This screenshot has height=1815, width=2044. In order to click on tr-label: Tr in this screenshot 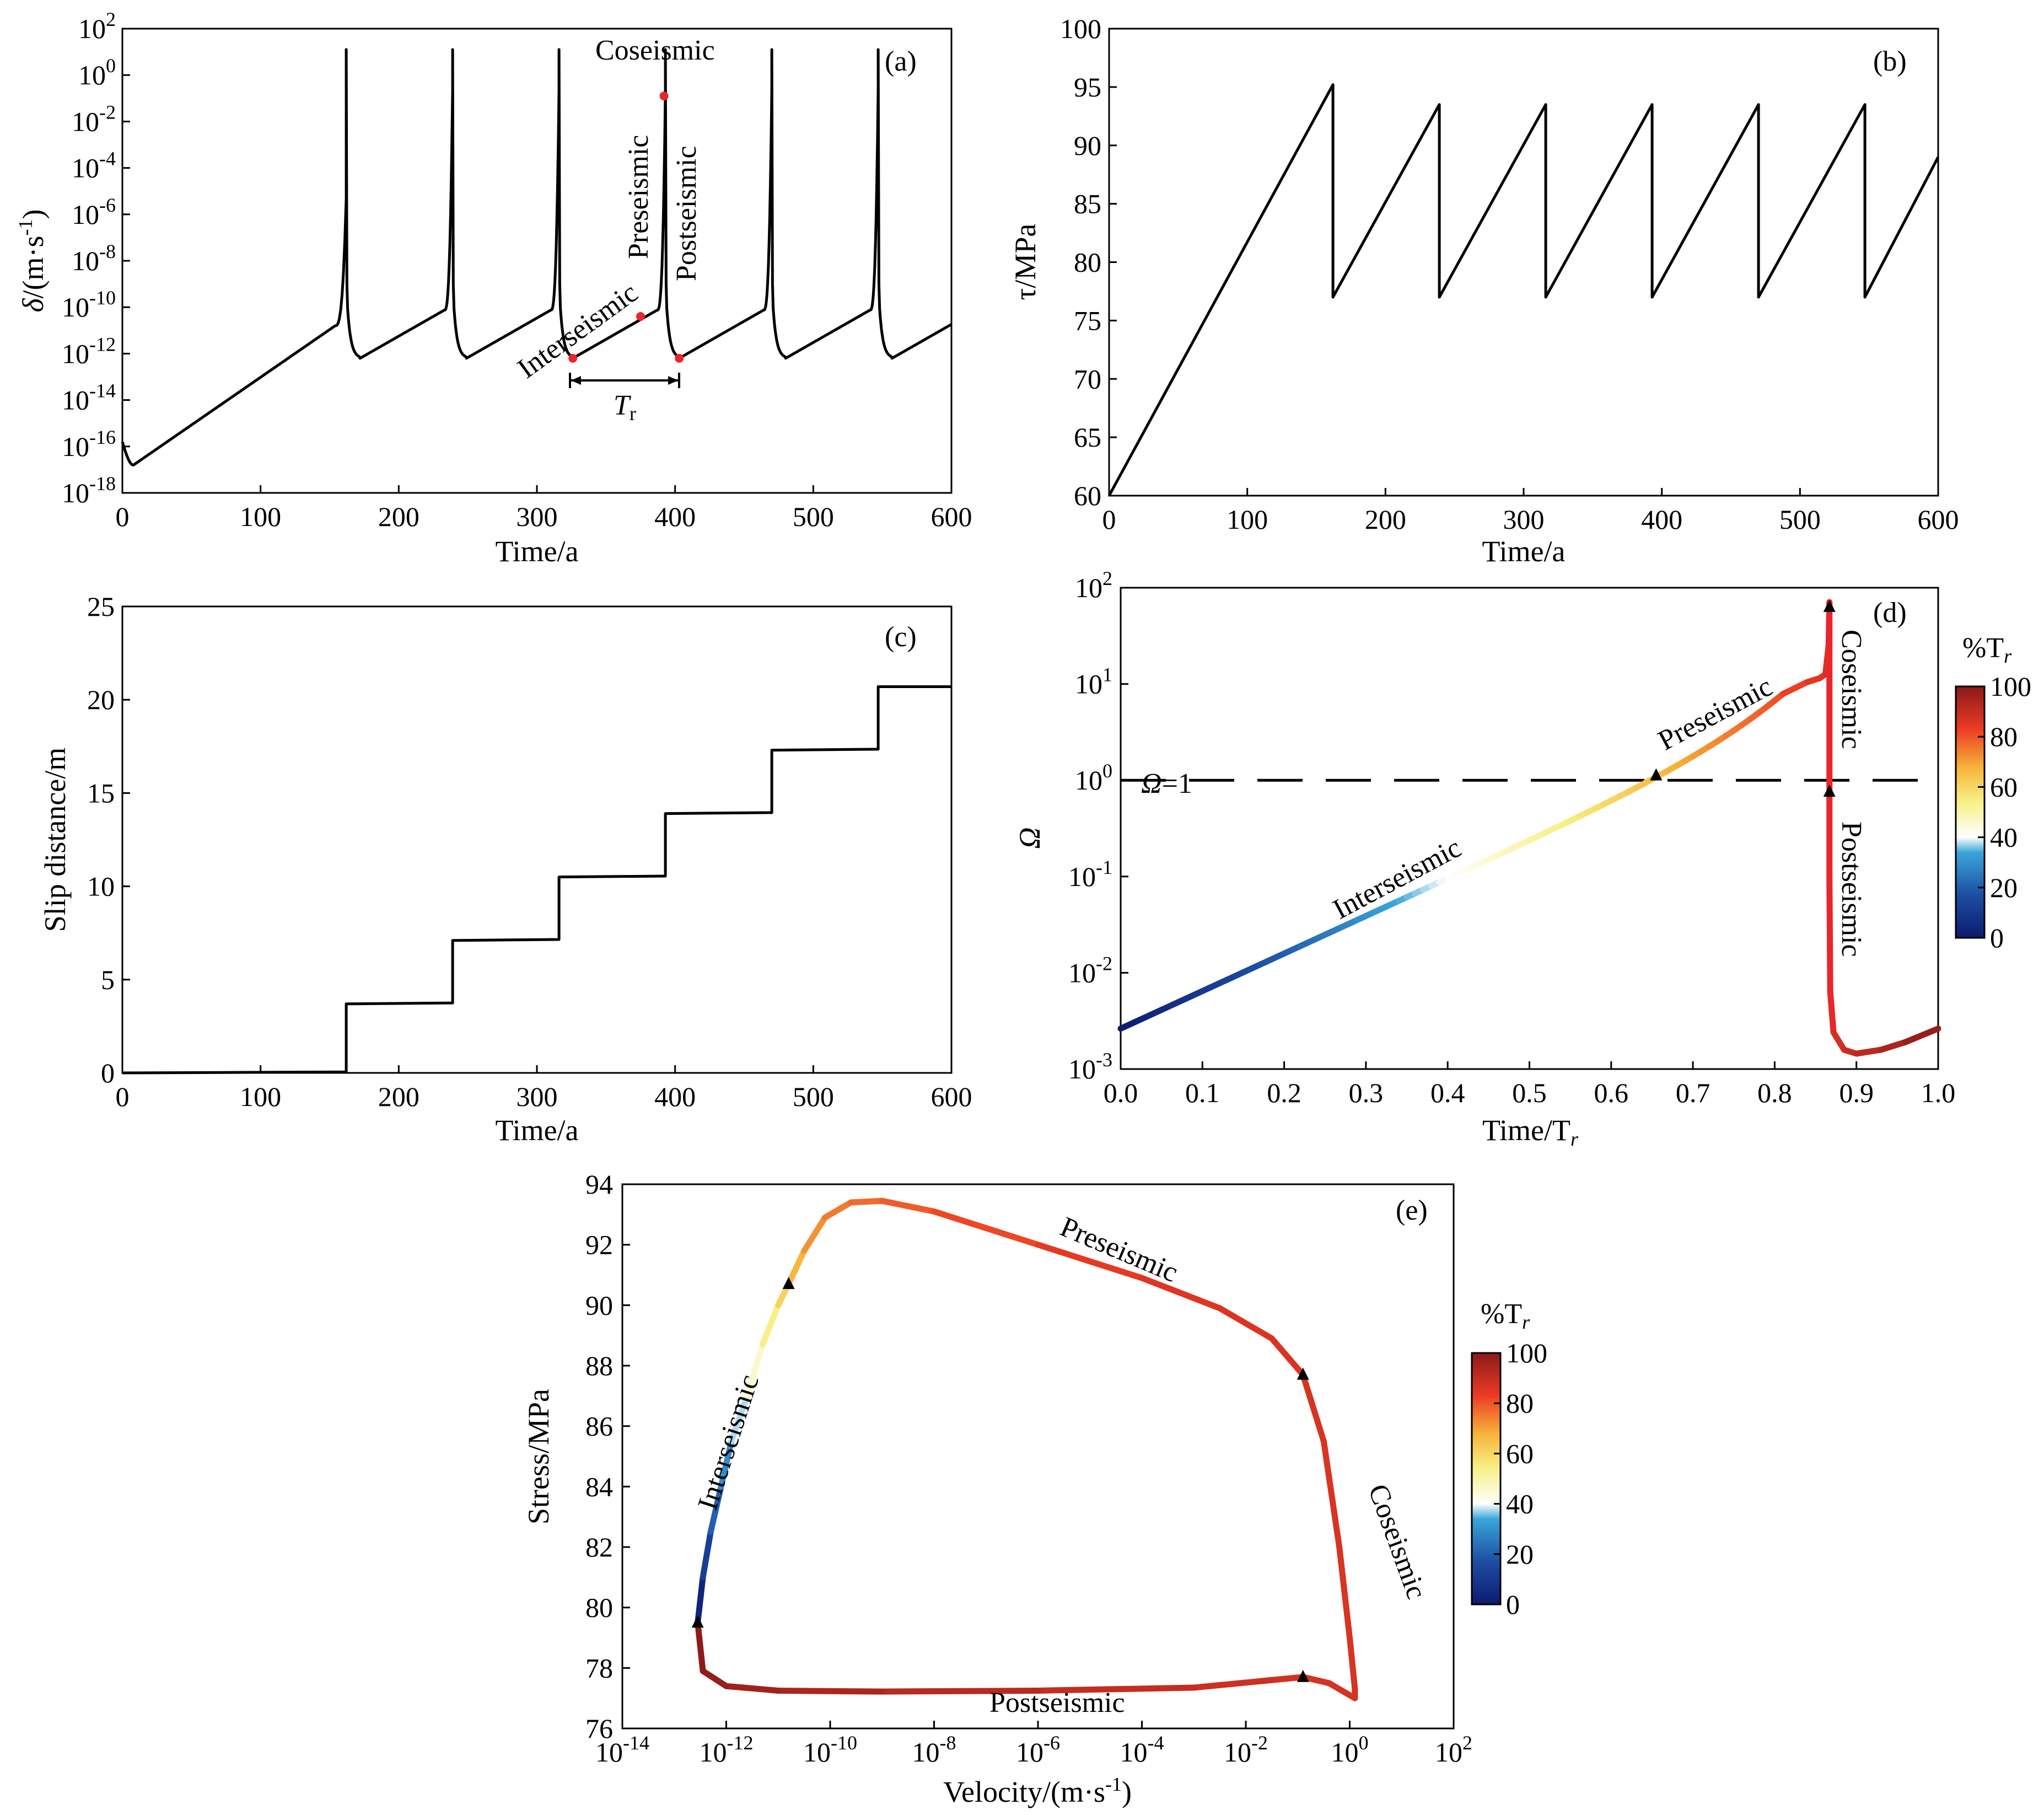, I will do `click(625, 407)`.